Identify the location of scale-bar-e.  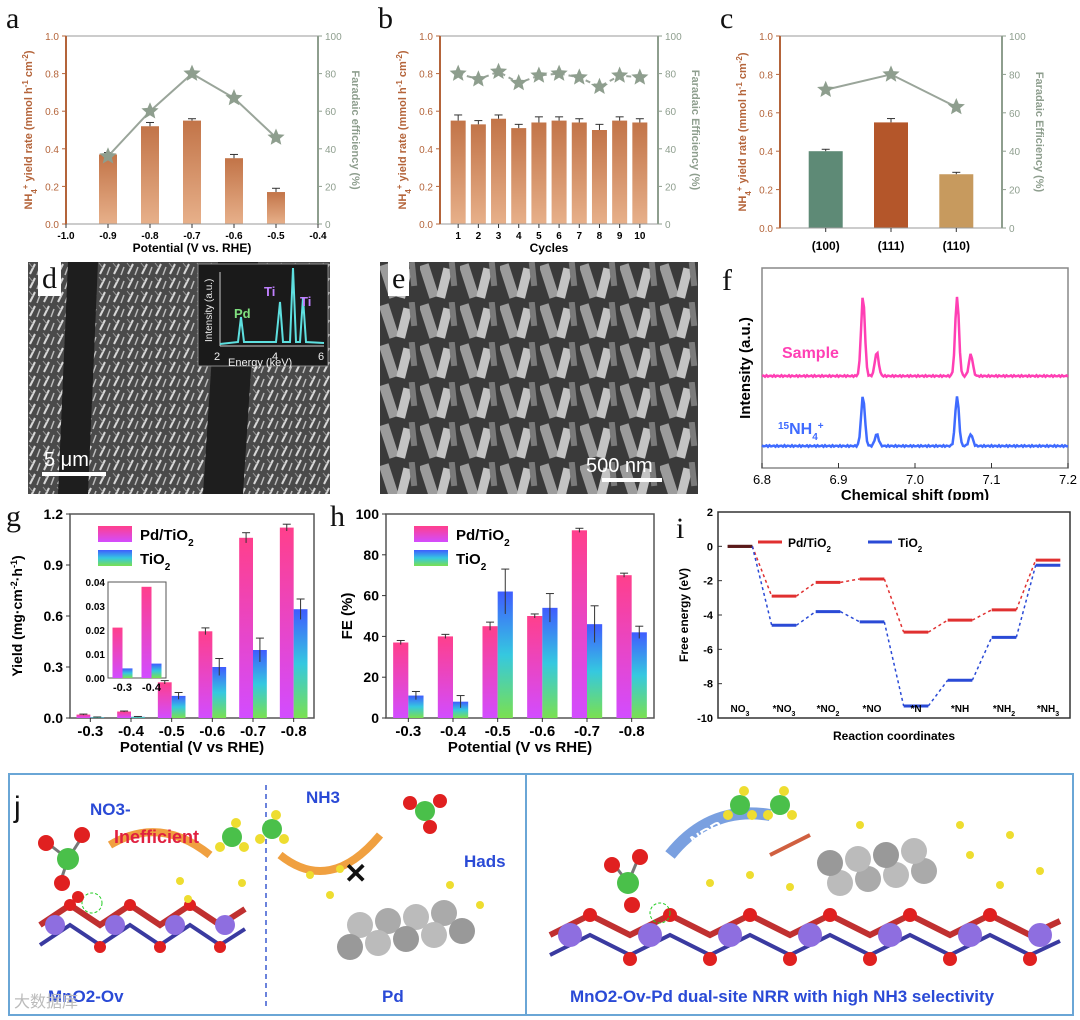
(632, 480).